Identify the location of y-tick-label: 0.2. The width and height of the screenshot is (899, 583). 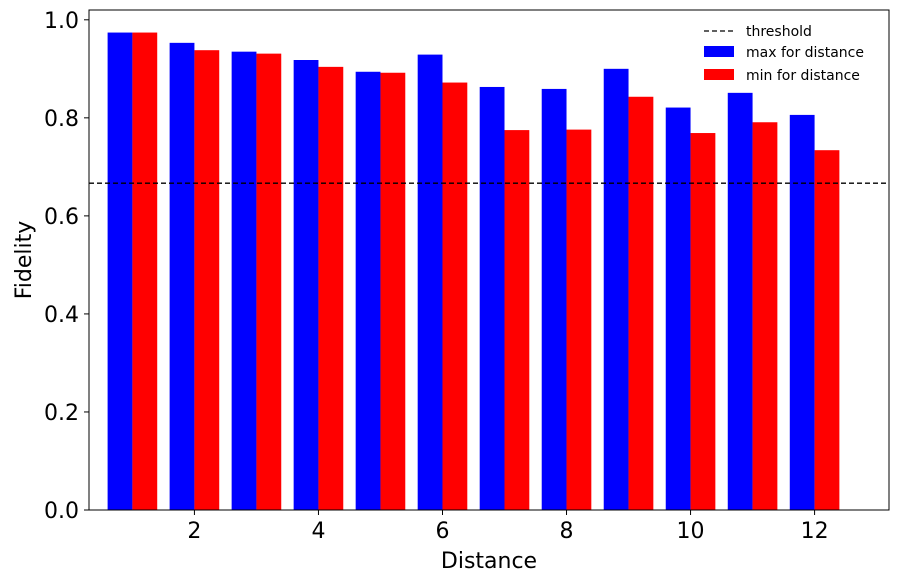
(61, 413).